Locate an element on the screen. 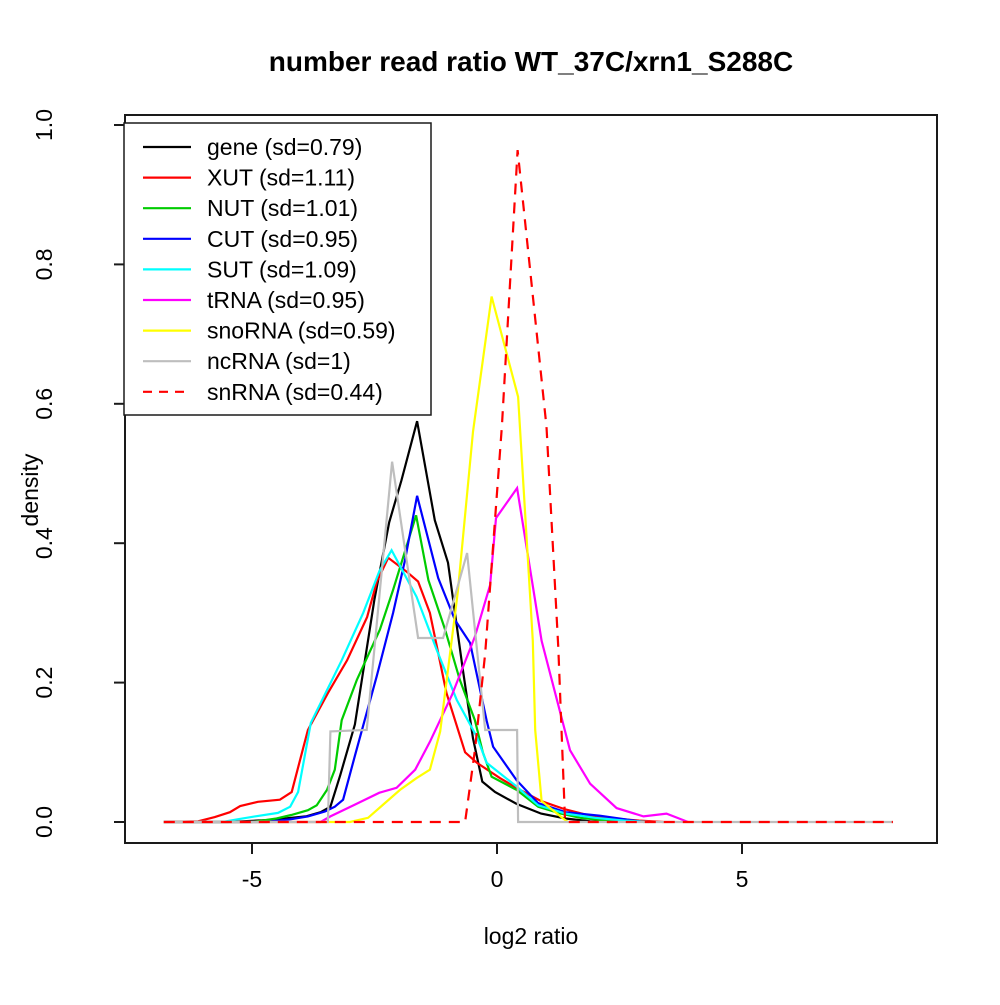  legend-item-ncRNA: ncRNA (sd=1) is located at coordinates (247, 361).